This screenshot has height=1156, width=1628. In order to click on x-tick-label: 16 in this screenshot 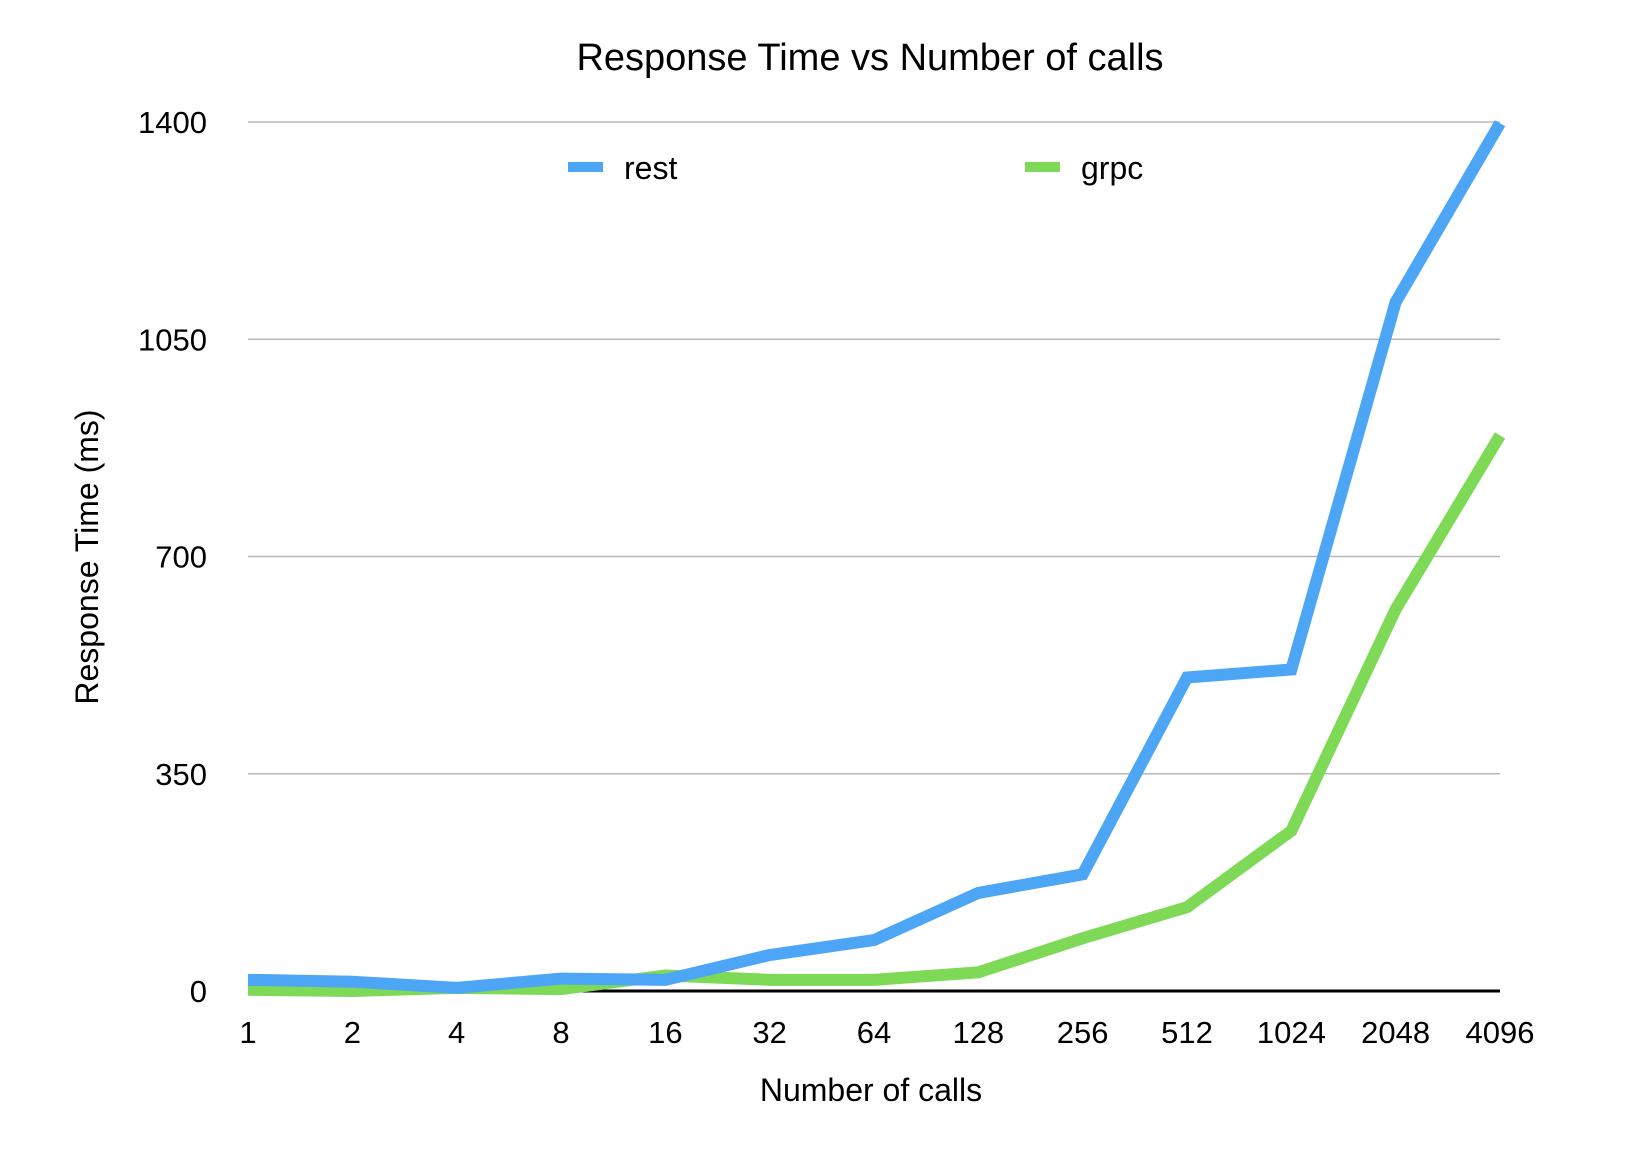, I will do `click(665, 1032)`.